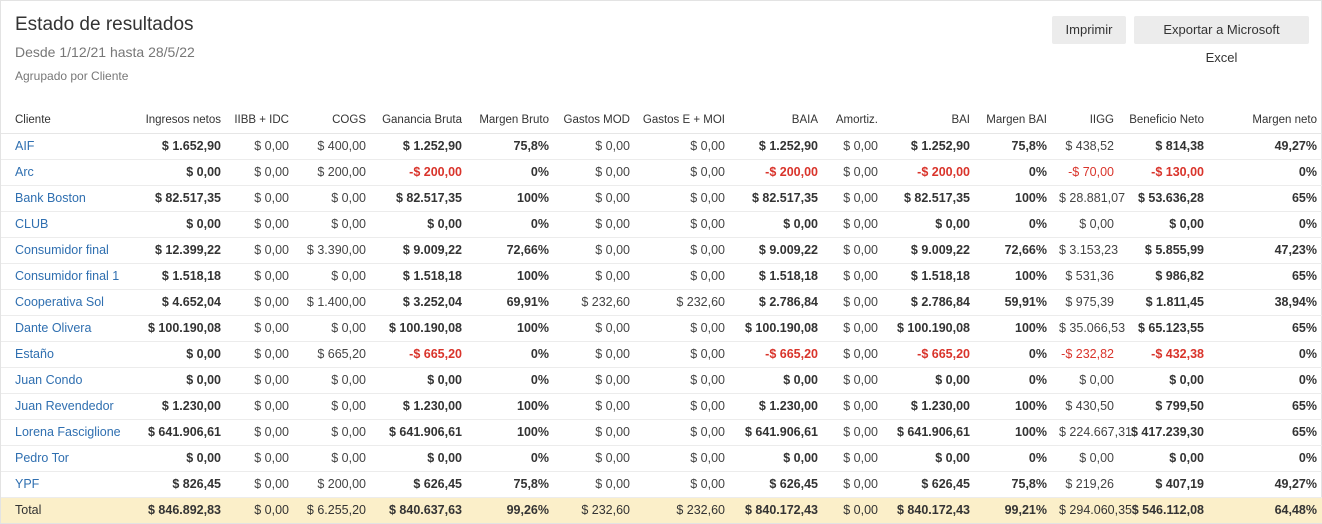 This screenshot has height=524, width=1322. Describe the element at coordinates (178, 250) in the screenshot. I see `cell-ingresos-netos: $ 12.399,22` at that location.